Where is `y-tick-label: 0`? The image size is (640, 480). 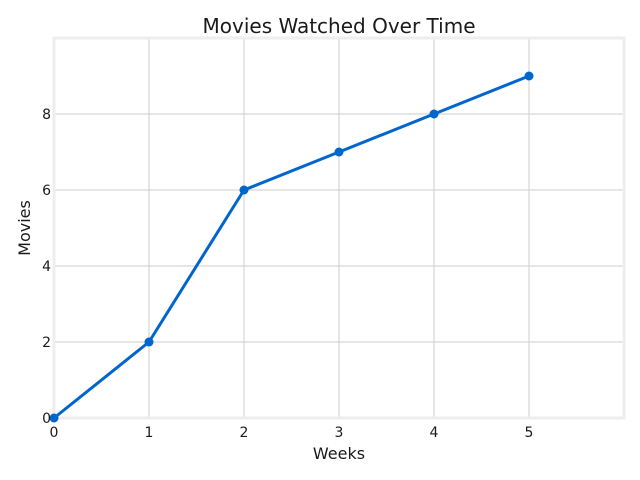
y-tick-label: 0 is located at coordinates (46, 419).